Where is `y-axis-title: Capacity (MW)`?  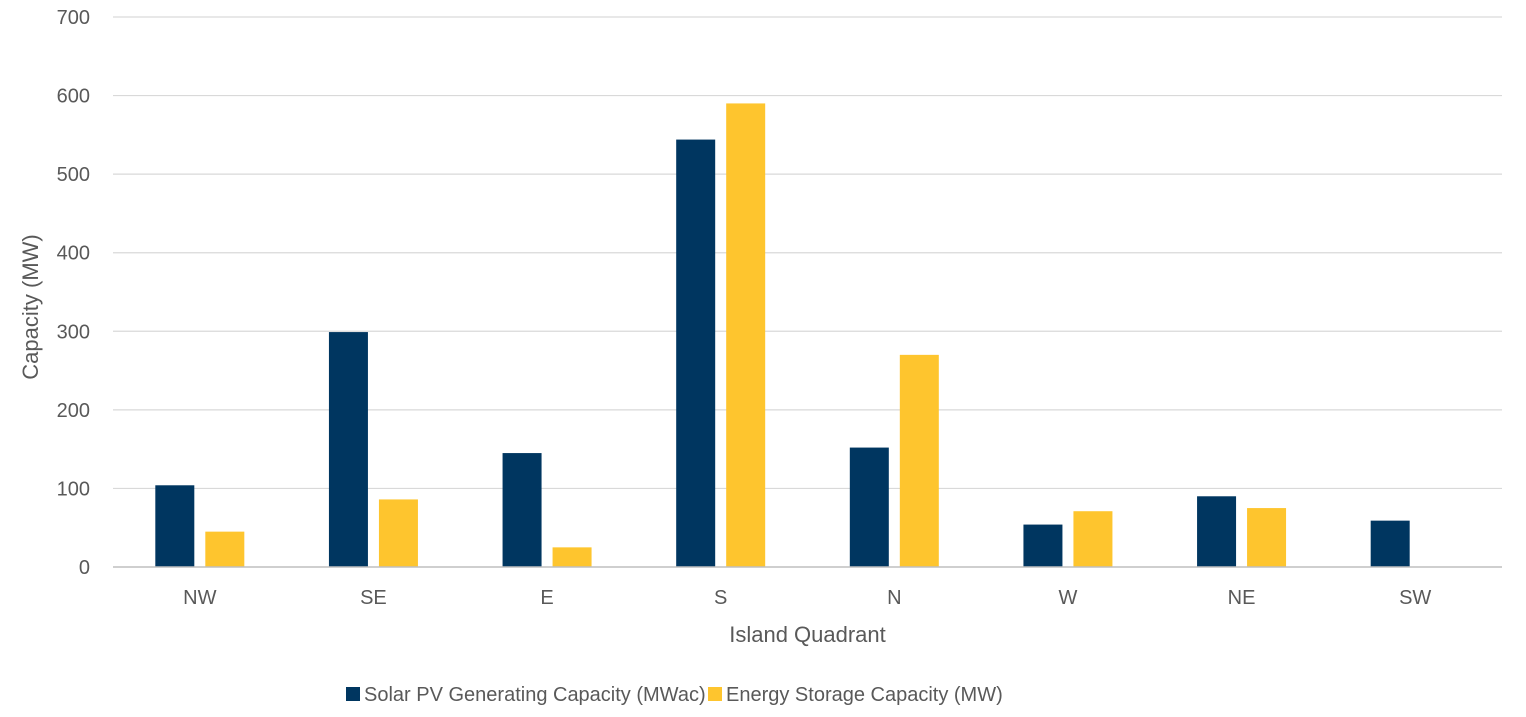 y-axis-title: Capacity (MW) is located at coordinates (30, 306).